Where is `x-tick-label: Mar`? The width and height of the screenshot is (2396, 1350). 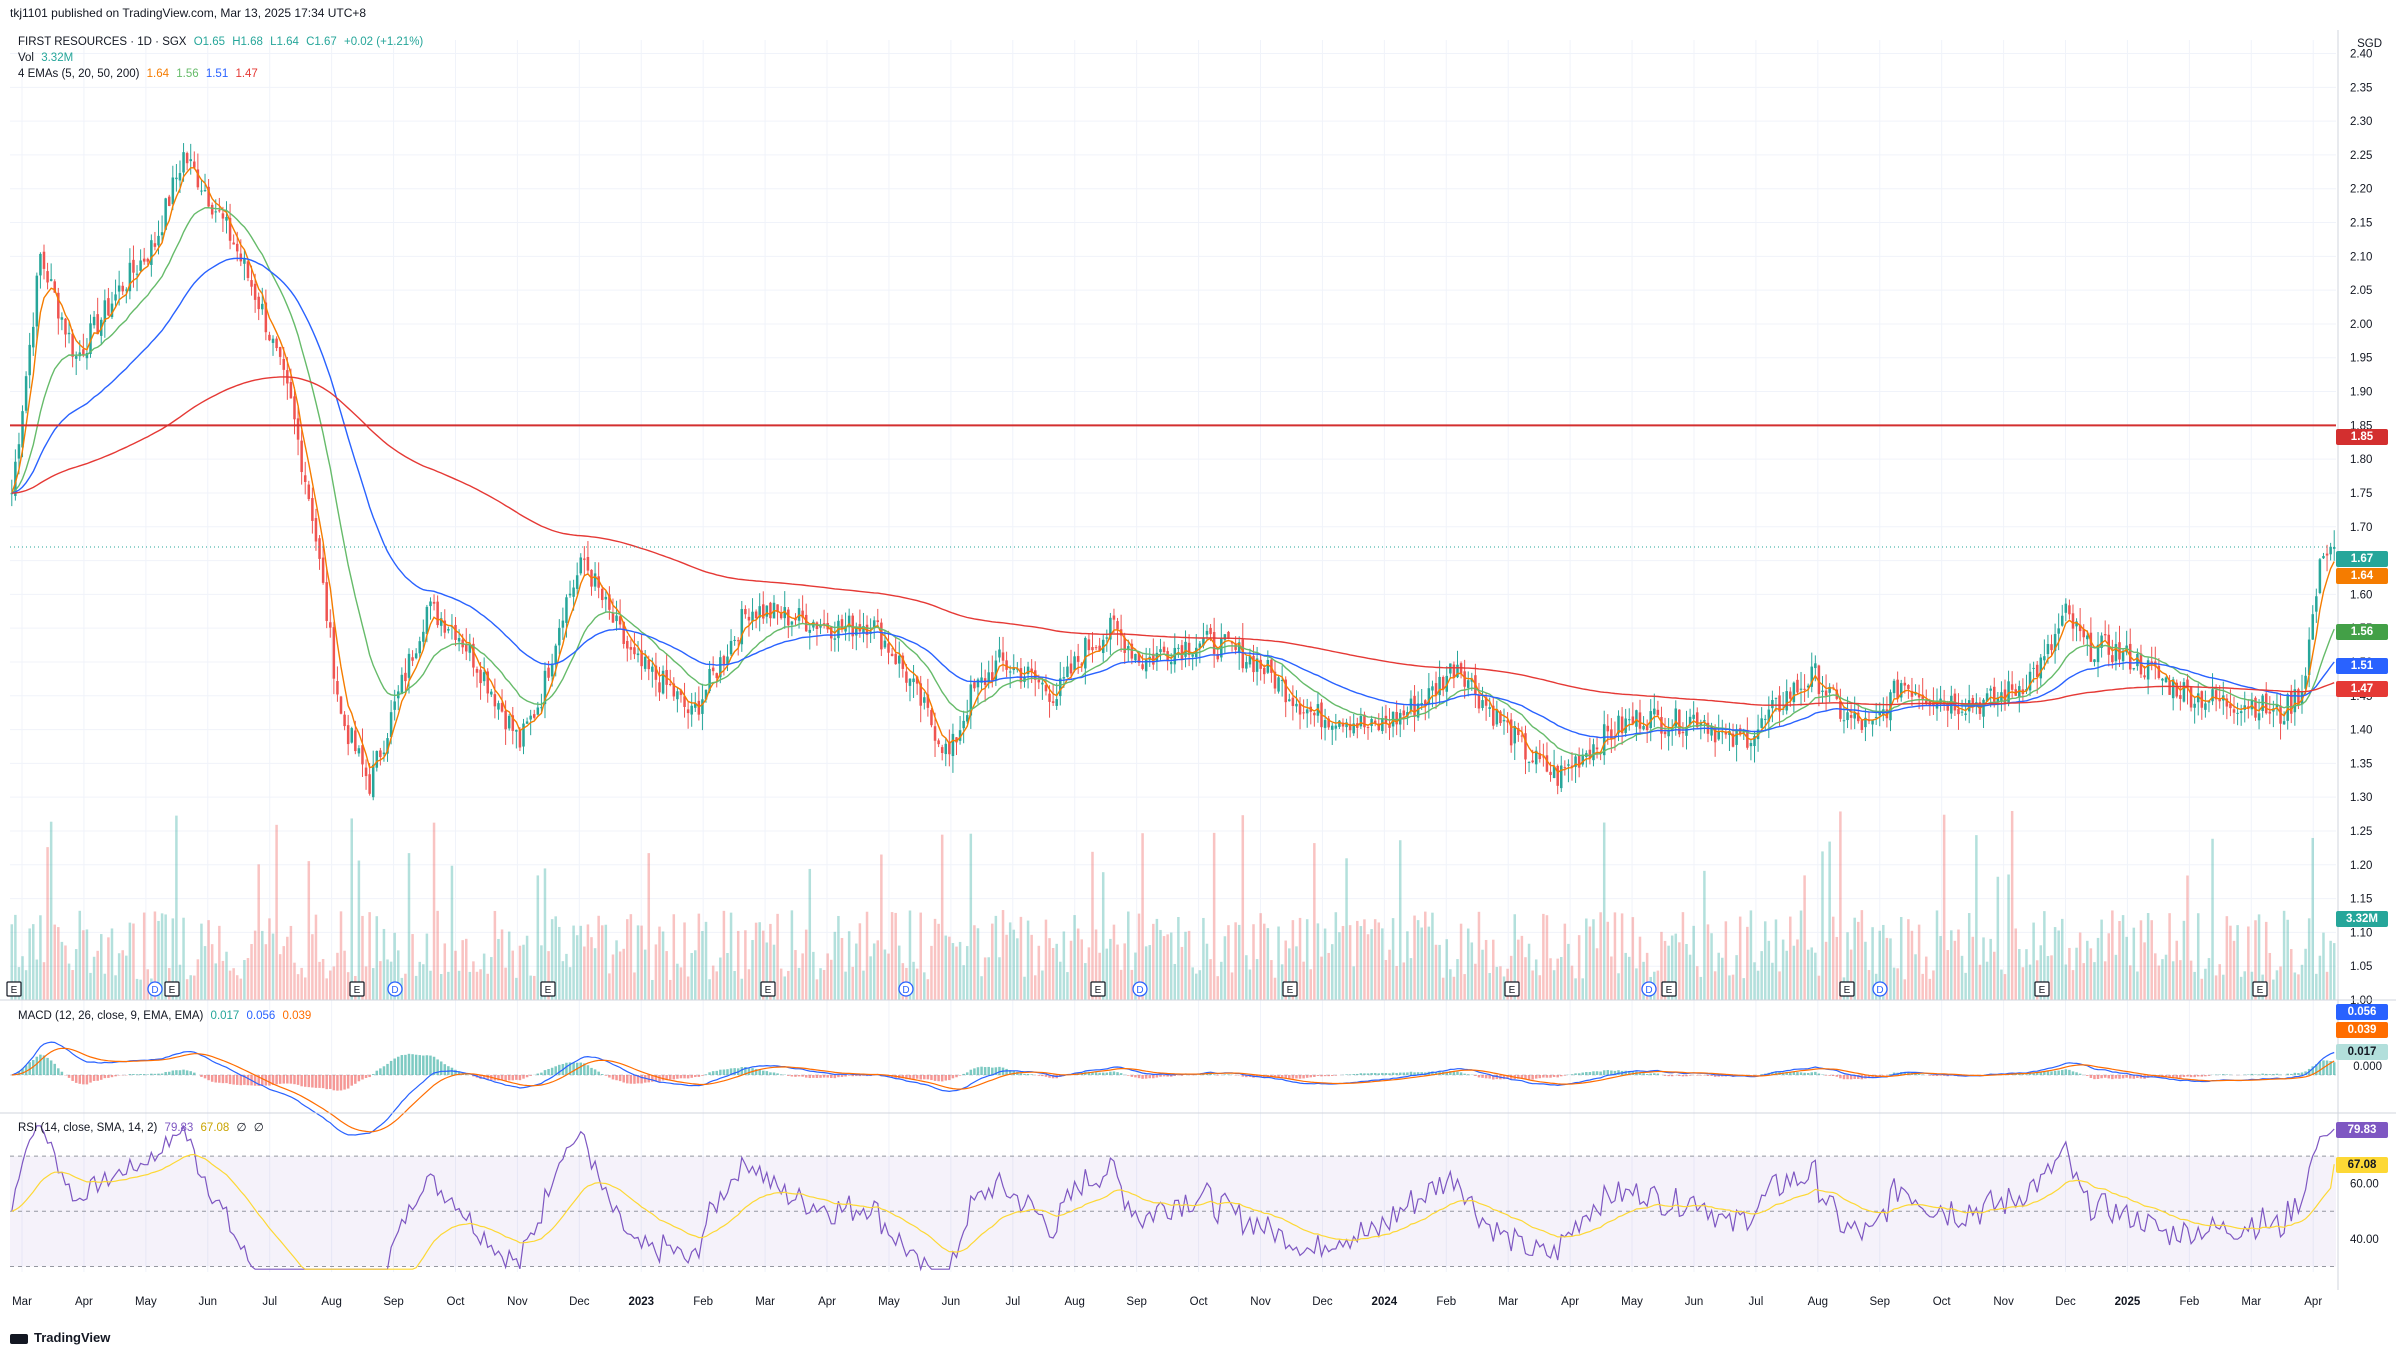
x-tick-label: Mar is located at coordinates (1508, 1302).